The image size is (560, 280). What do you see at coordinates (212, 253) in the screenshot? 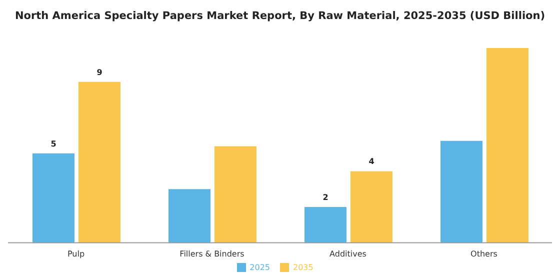
I see `x-tick-label: Fillers & Binders` at bounding box center [212, 253].